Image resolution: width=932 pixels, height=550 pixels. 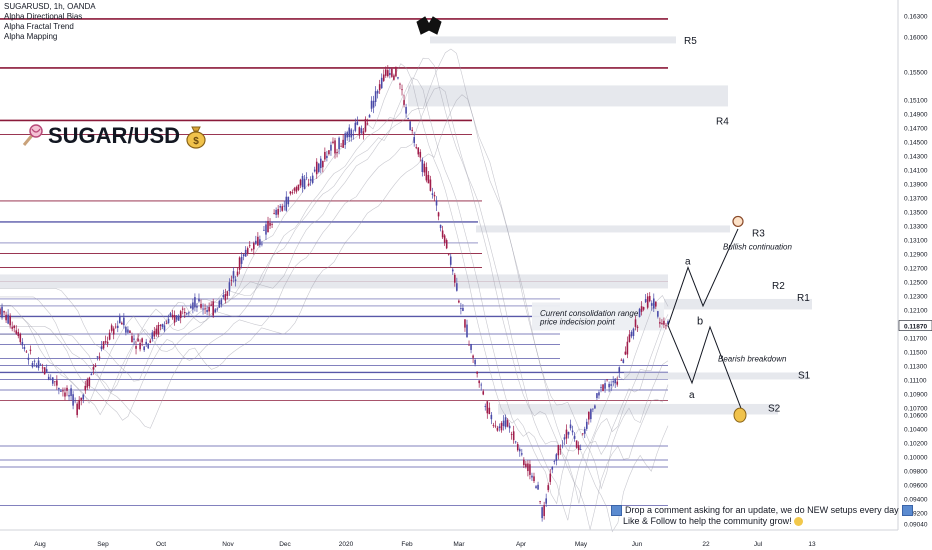 I want to click on x-tick-label: Mar, so click(x=459, y=544).